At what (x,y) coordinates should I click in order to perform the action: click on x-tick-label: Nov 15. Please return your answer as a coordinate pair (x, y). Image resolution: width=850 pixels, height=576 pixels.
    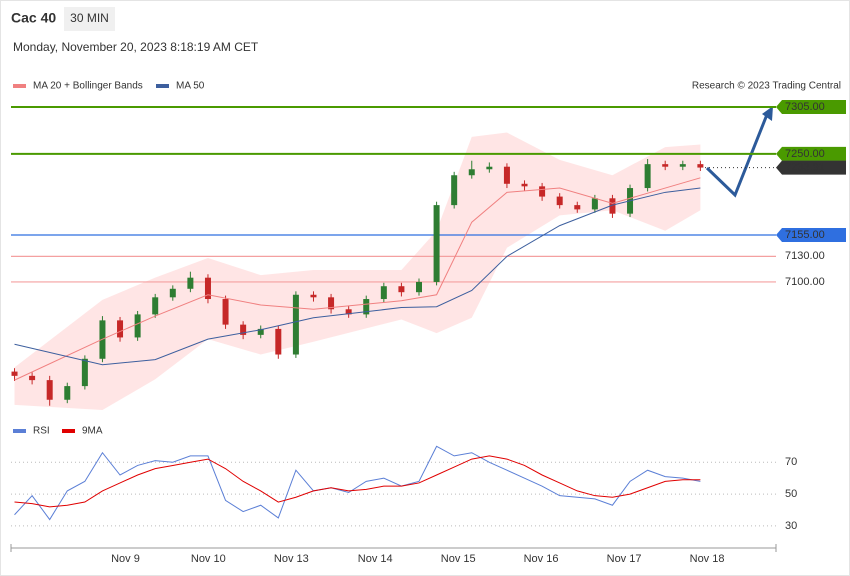
    Looking at the image, I should click on (458, 559).